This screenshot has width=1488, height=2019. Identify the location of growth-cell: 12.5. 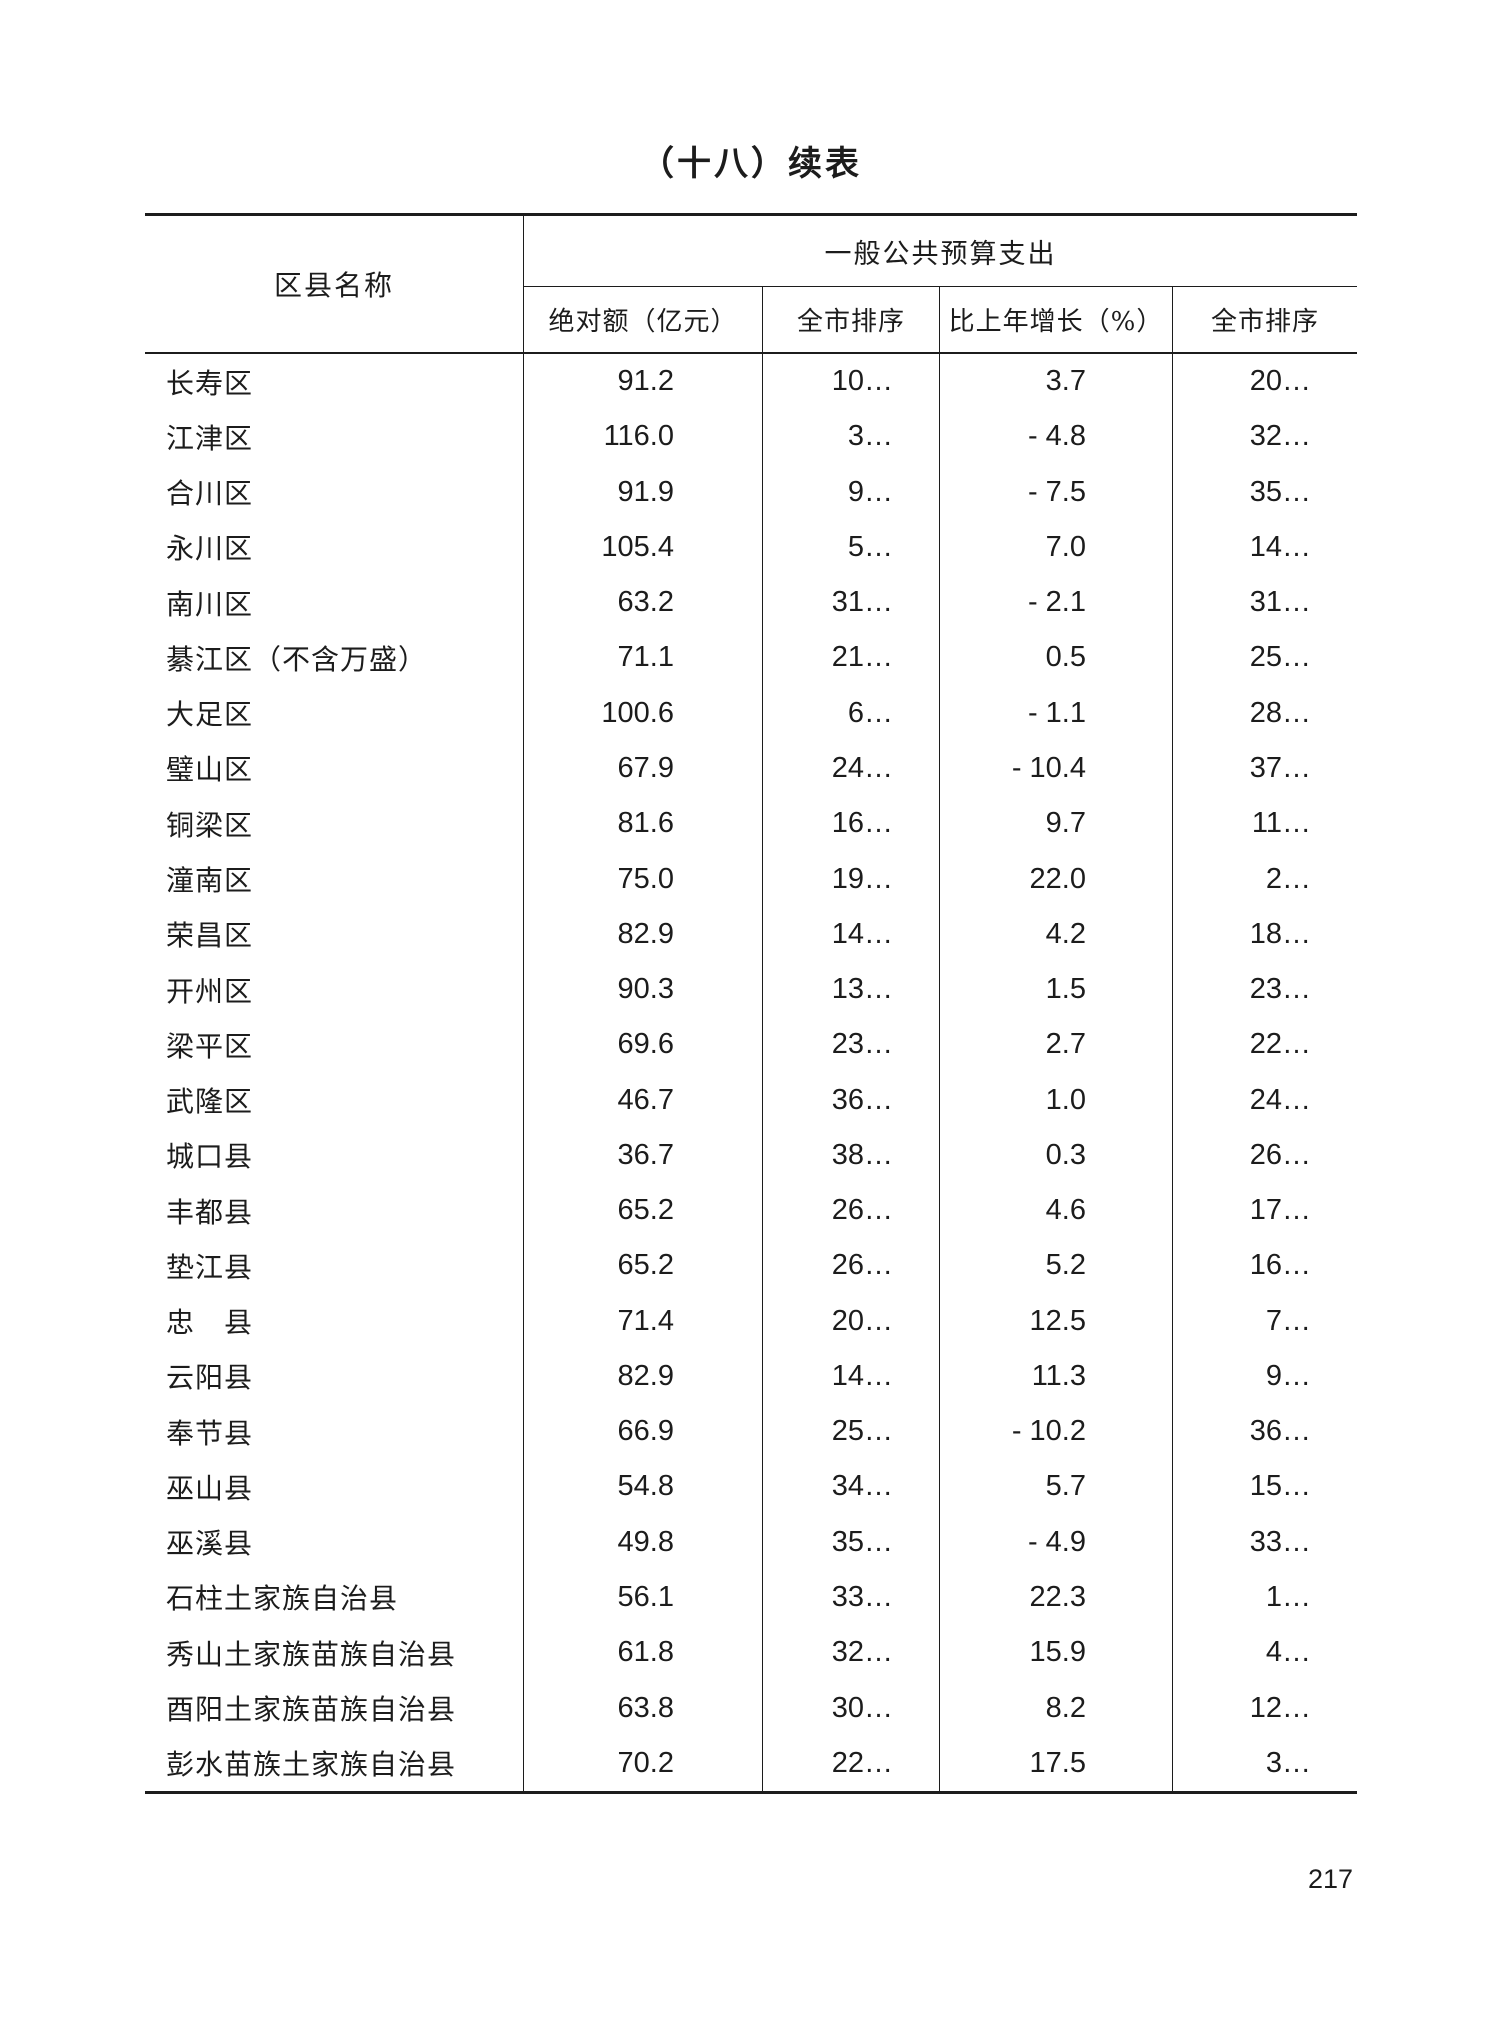
(1056, 1321).